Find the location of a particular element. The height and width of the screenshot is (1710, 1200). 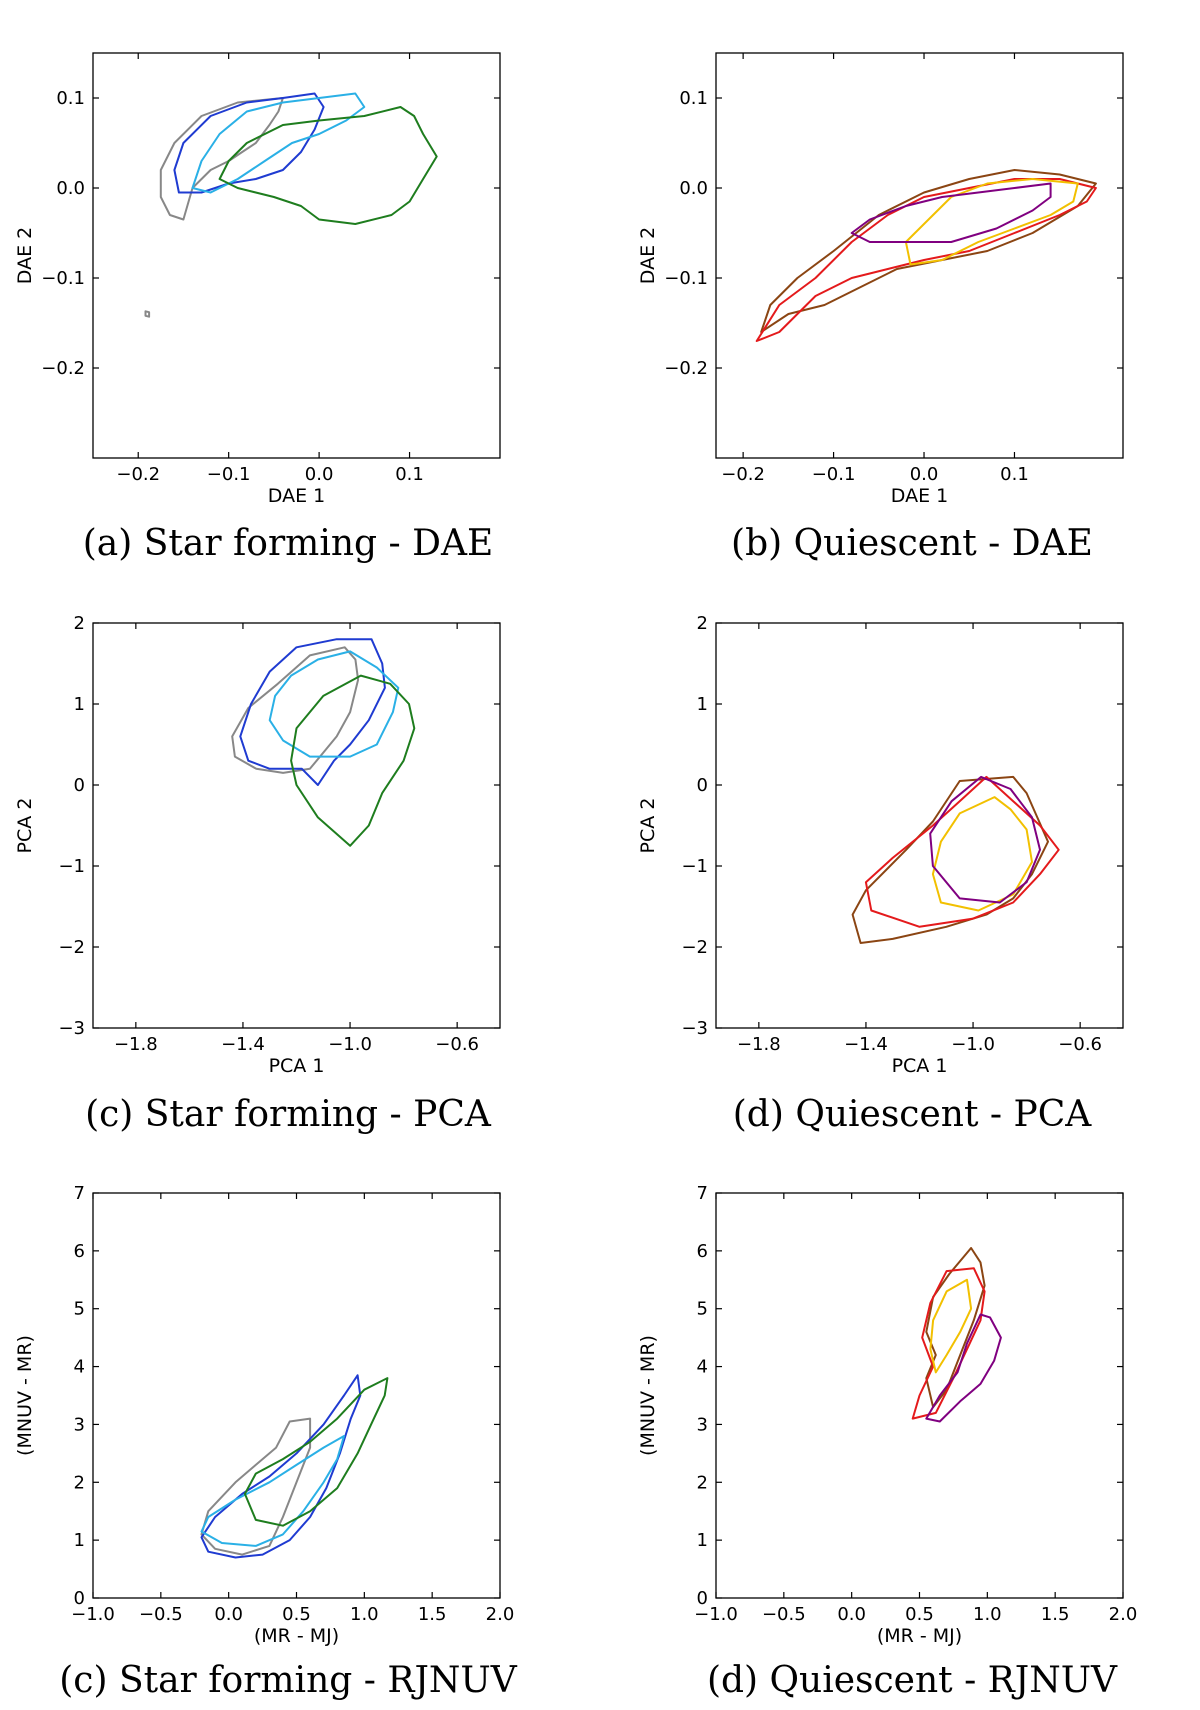

x-axis-label: (MR - MJ) is located at coordinates (919, 1636).